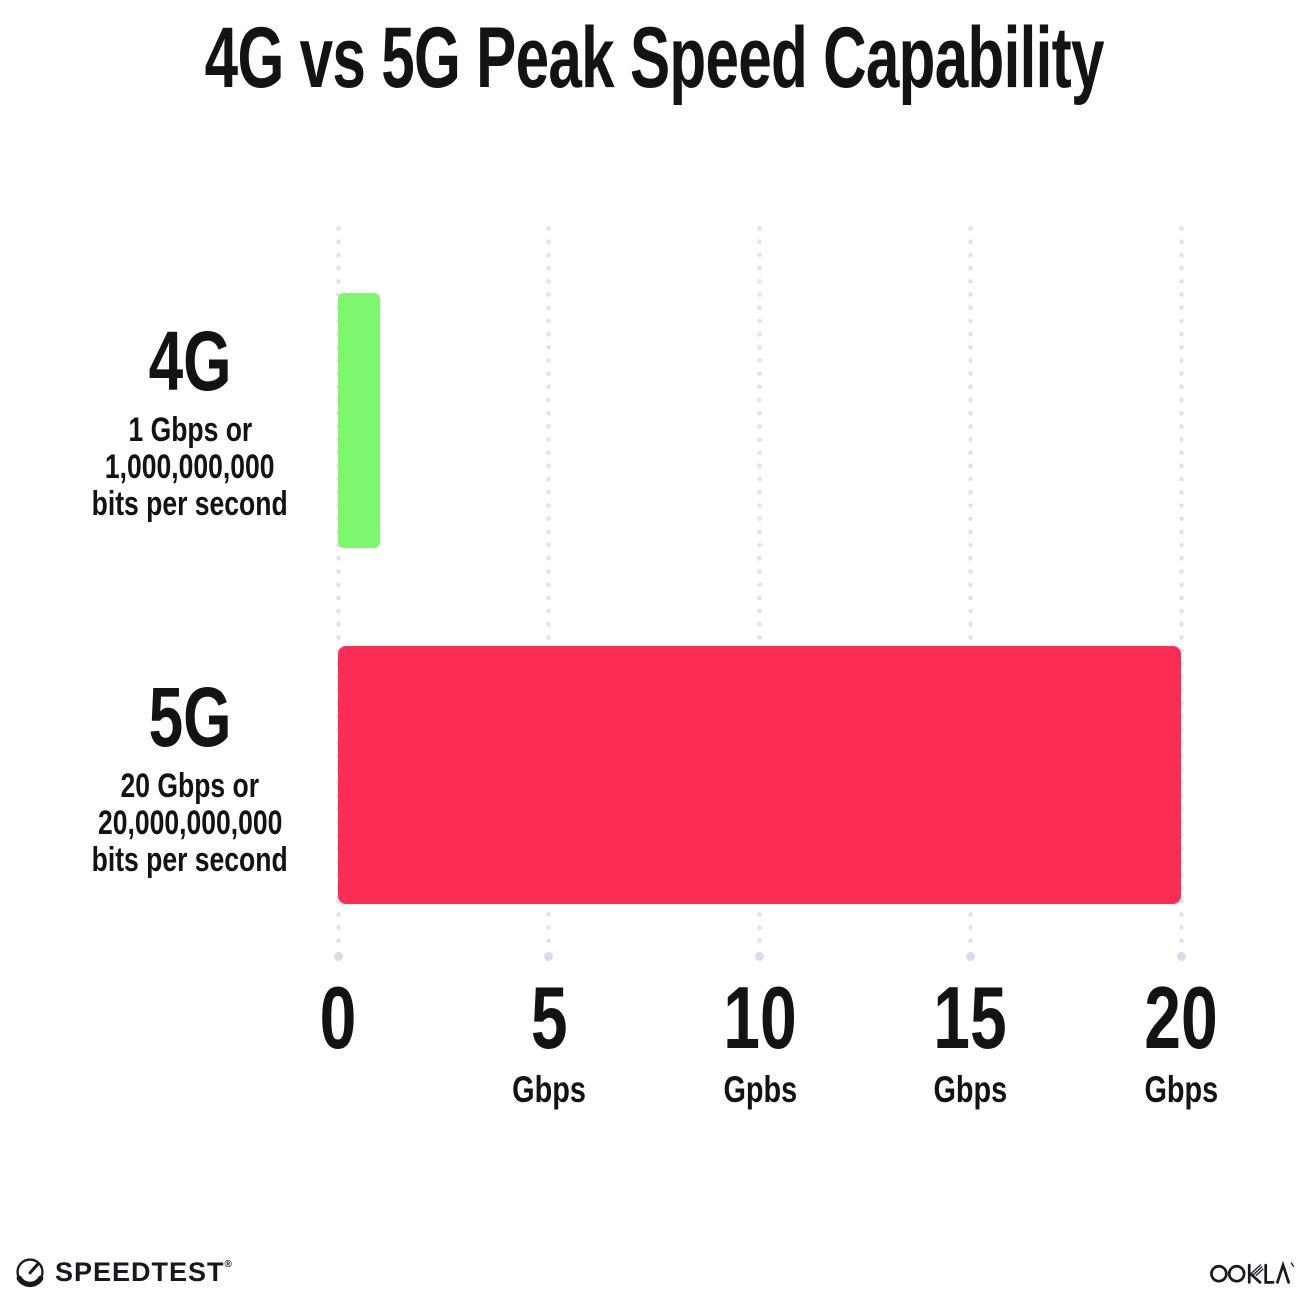  What do you see at coordinates (143, 1271) in the screenshot?
I see `speedtest-wordmark: SPEEDTEST®` at bounding box center [143, 1271].